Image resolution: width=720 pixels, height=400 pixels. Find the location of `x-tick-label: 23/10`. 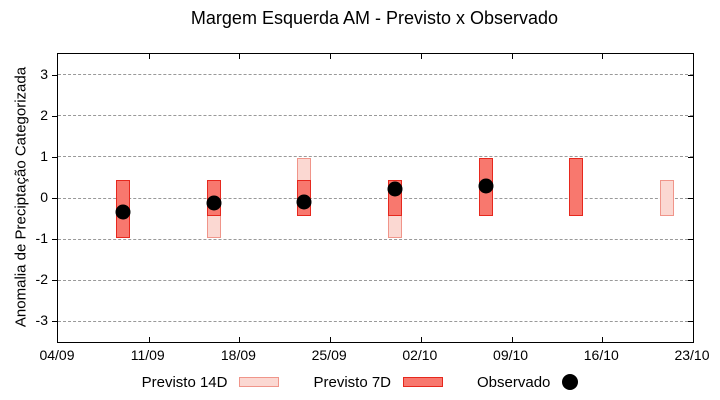

x-tick-label: 23/10 is located at coordinates (692, 355).